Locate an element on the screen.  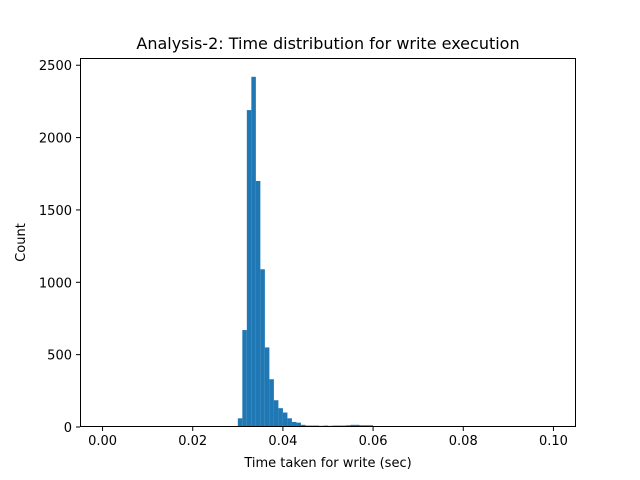
y-tick-label: 500 is located at coordinates (59, 356).